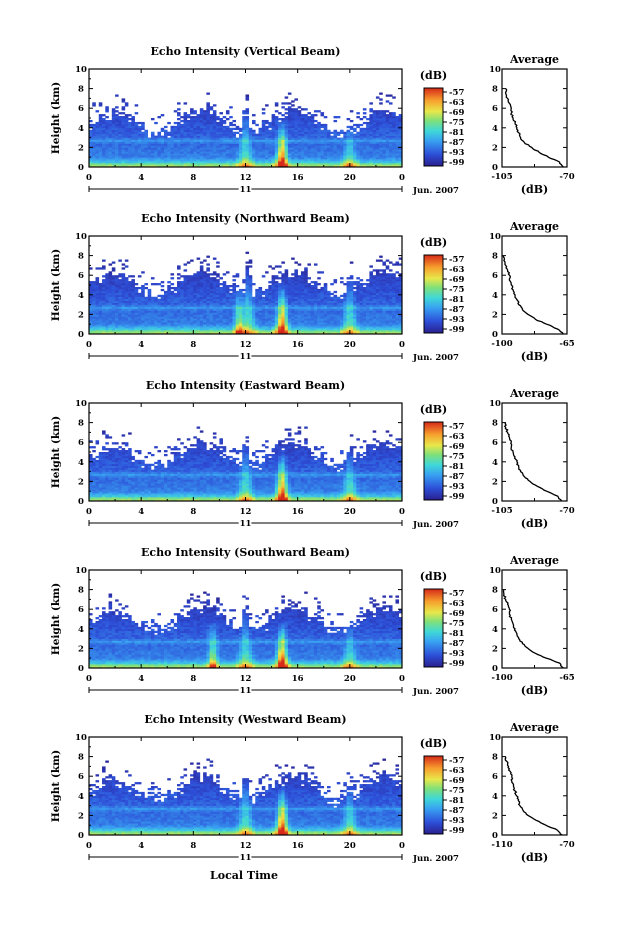  I want to click on day-label: 11, so click(246, 190).